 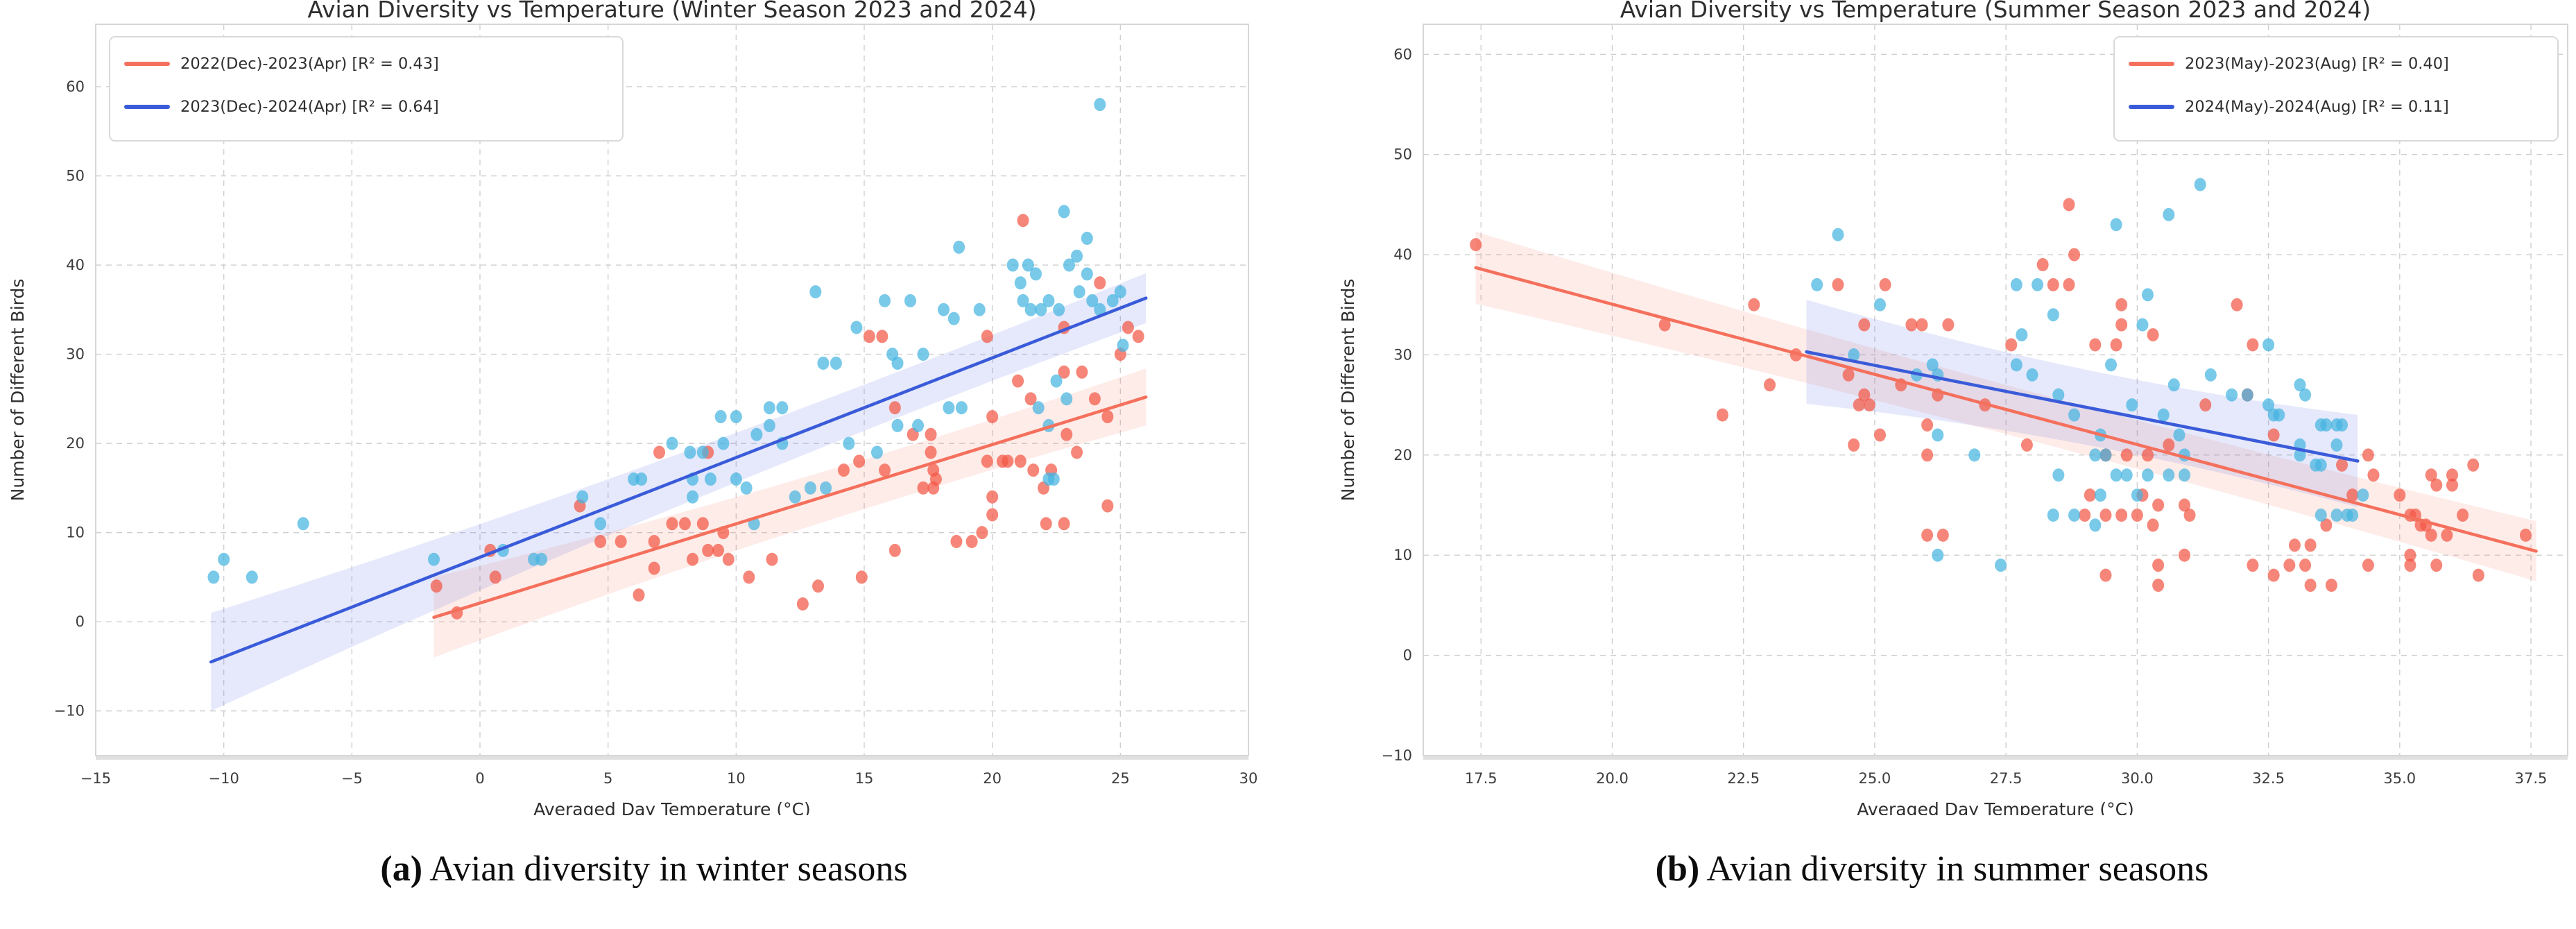 I want to click on y-tick-label: 30, so click(x=1402, y=354).